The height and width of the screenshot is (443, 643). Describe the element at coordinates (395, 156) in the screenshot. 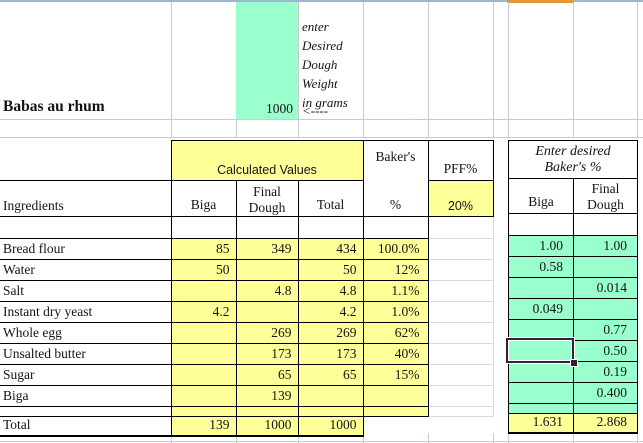

I see `bakers-header-line1: Baker's` at that location.